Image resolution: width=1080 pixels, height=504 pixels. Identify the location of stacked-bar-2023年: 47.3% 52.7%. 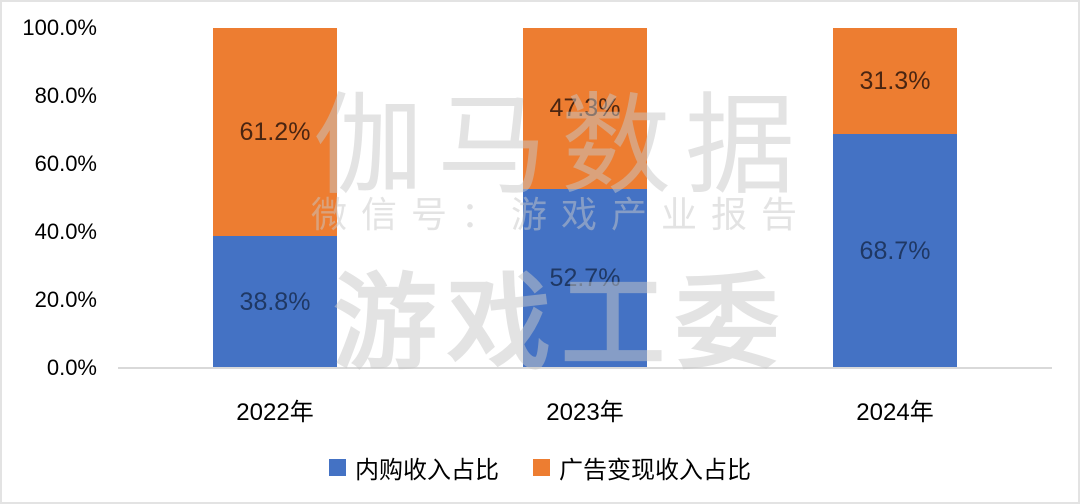
(585, 198).